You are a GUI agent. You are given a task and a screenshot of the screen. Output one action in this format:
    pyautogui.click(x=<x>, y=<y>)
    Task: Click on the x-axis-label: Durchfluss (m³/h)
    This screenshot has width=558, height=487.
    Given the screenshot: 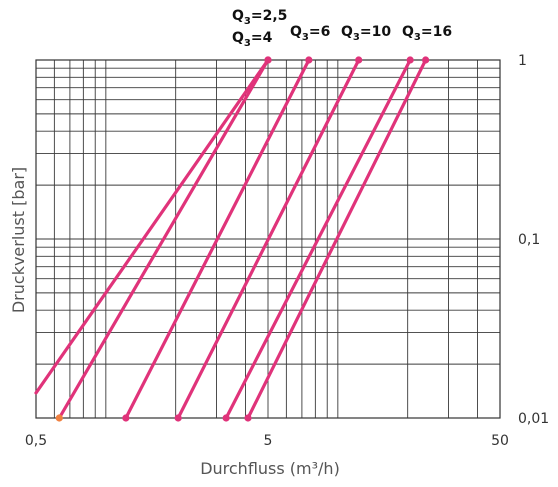 What is the action you would take?
    pyautogui.click(x=270, y=468)
    